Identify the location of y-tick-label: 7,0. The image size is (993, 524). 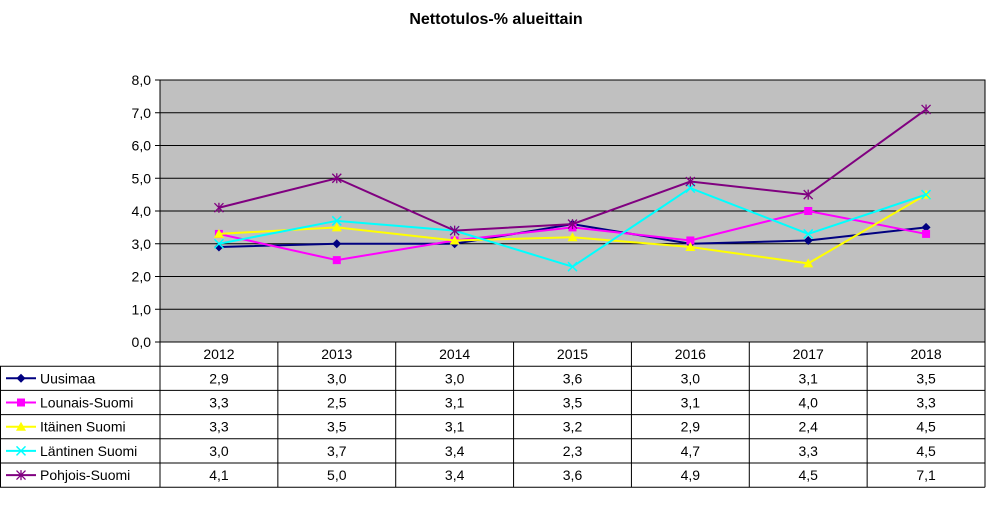
(142, 113).